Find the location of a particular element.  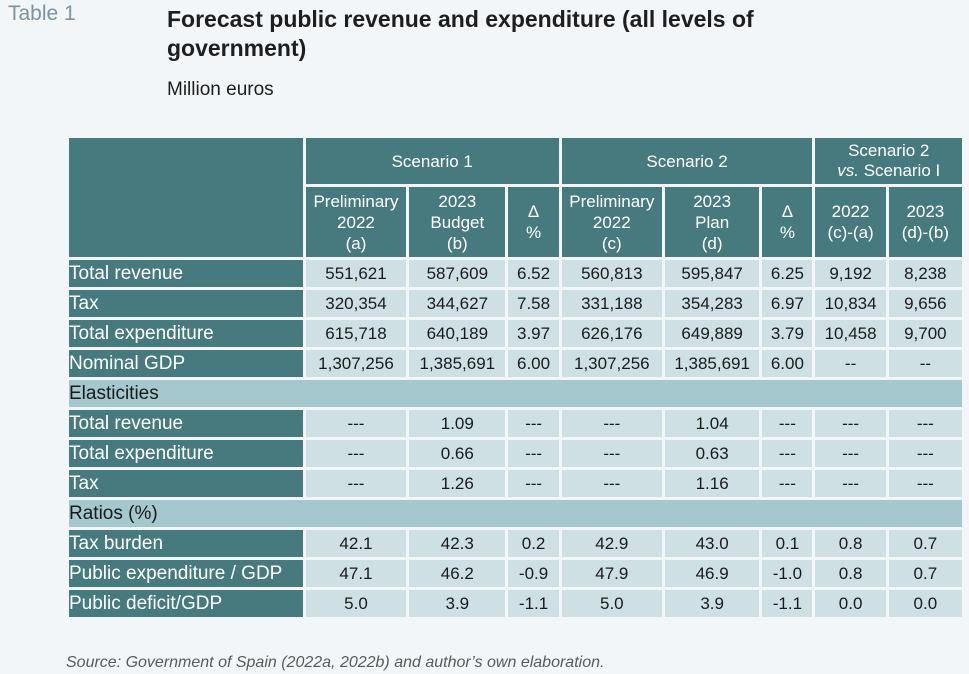

table-cell: 0.63 is located at coordinates (712, 453).